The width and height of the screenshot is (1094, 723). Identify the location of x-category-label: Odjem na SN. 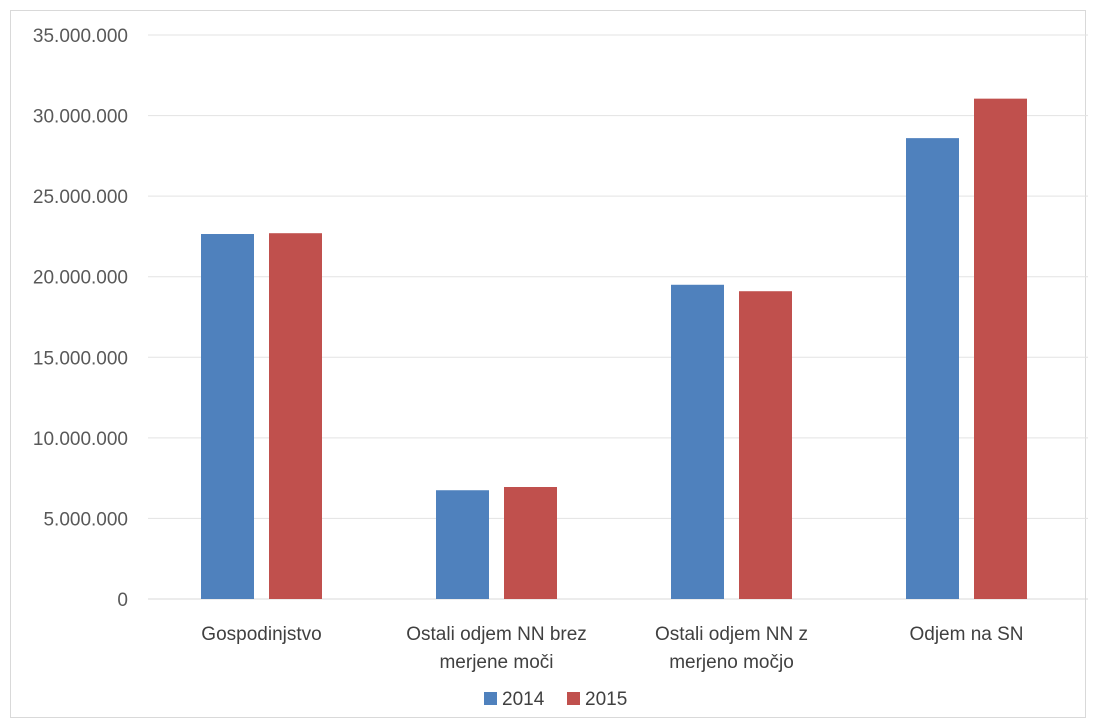
(966, 634).